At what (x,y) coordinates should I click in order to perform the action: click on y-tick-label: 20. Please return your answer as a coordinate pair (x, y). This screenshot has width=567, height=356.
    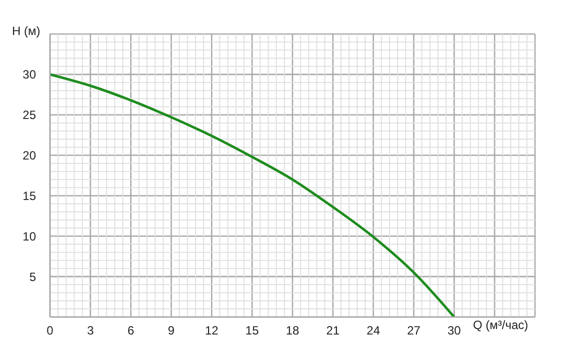
    Looking at the image, I should click on (29, 155).